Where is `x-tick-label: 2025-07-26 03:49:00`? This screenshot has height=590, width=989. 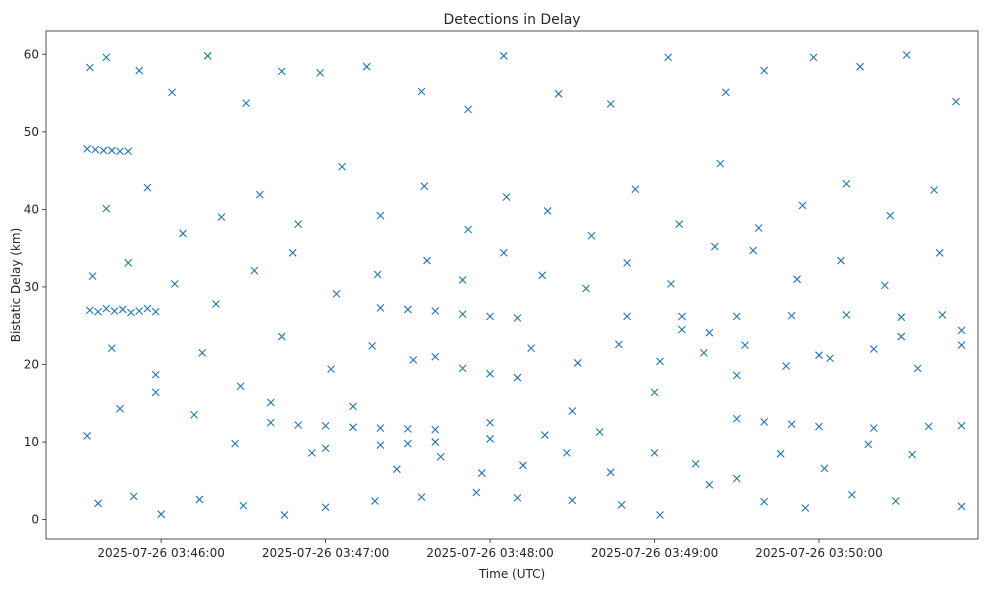 x-tick-label: 2025-07-26 03:49:00 is located at coordinates (654, 553).